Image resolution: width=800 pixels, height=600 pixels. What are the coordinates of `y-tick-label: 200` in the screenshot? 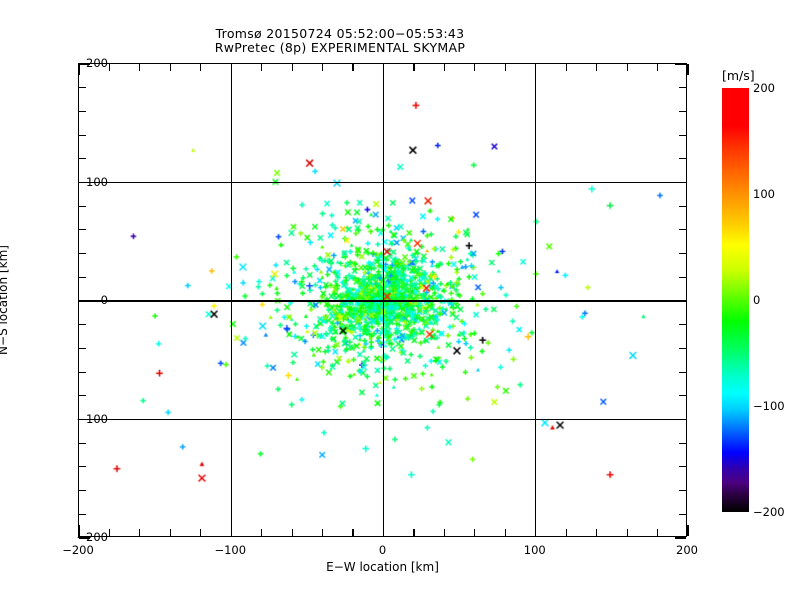 It's located at (97, 63).